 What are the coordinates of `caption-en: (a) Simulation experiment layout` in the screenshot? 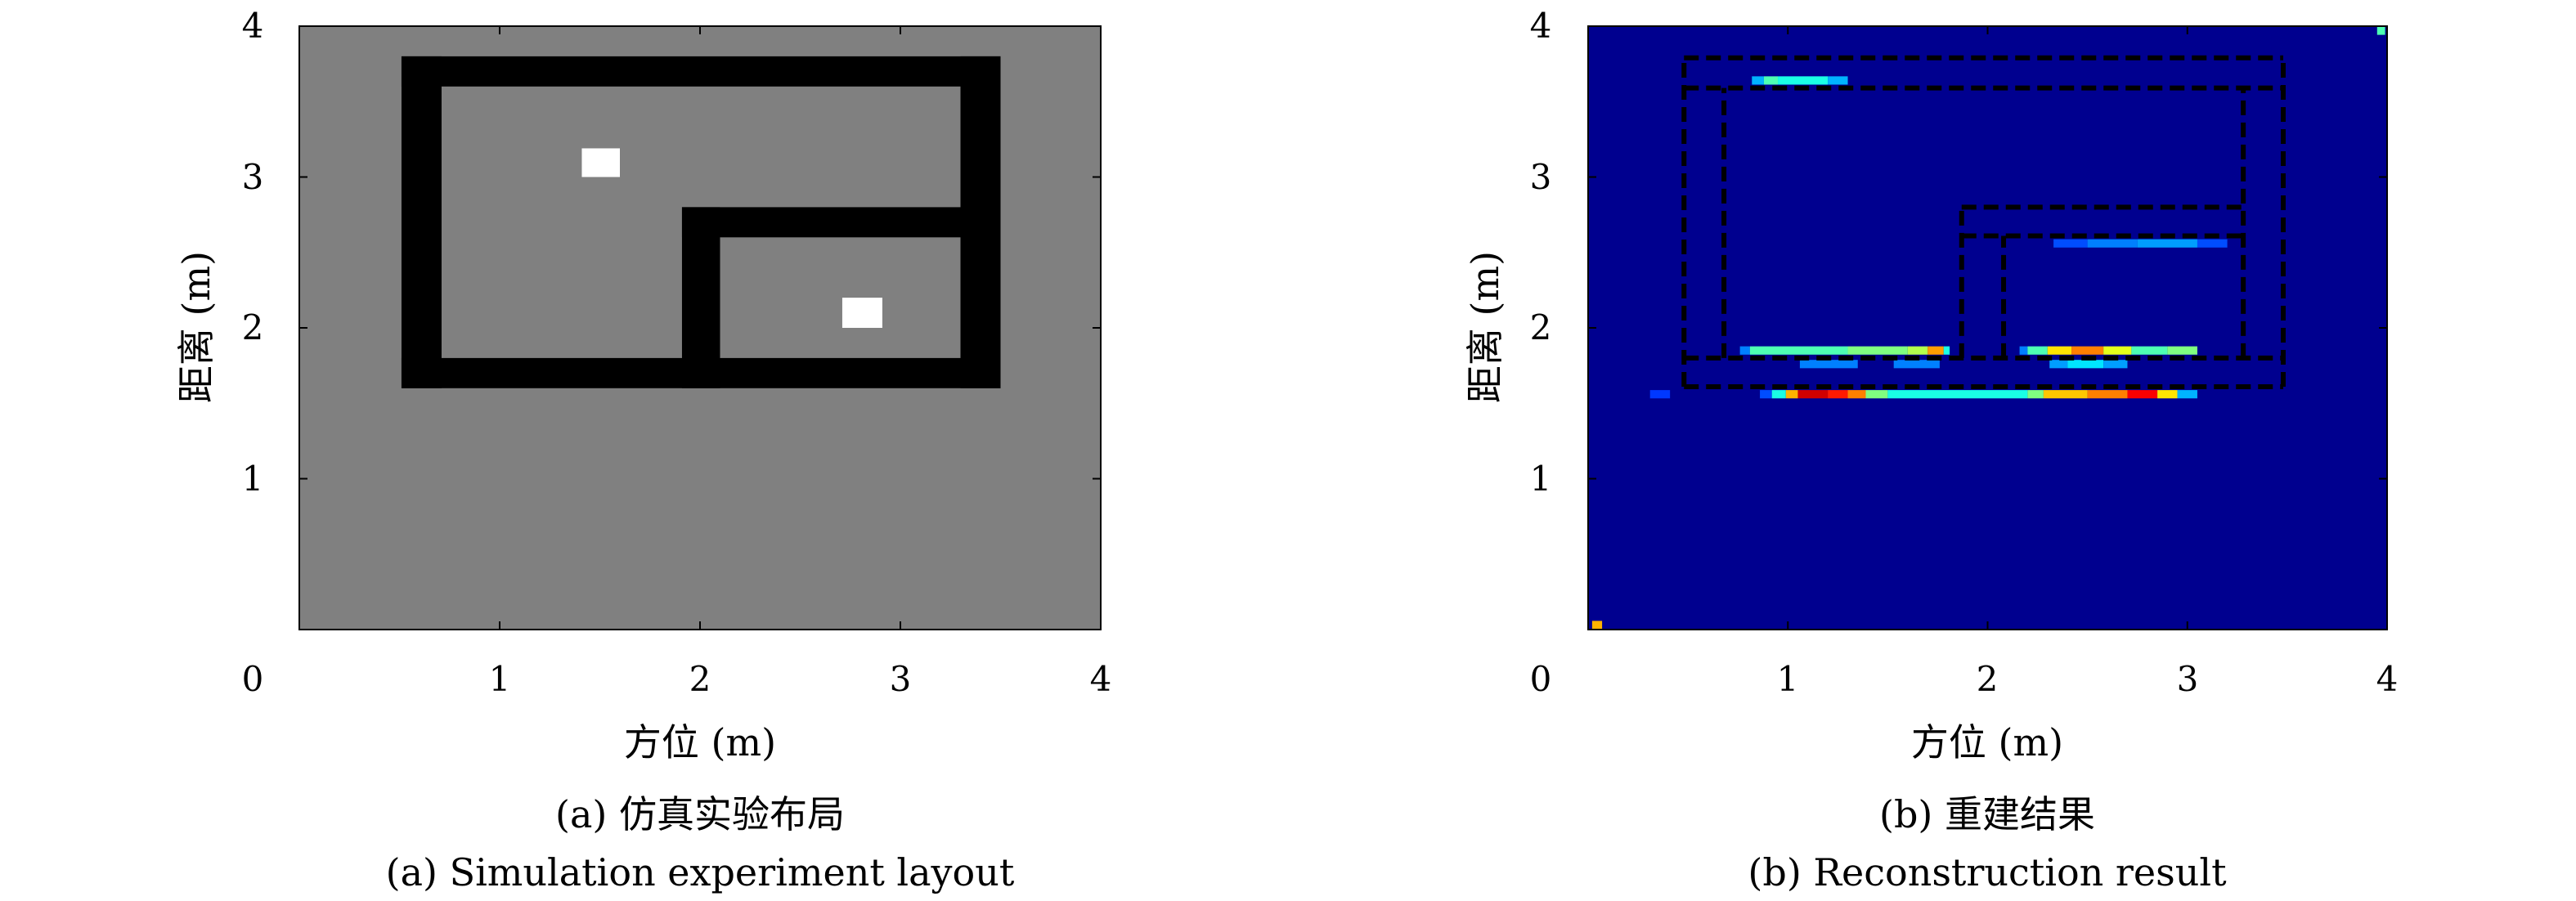 It's located at (701, 872).